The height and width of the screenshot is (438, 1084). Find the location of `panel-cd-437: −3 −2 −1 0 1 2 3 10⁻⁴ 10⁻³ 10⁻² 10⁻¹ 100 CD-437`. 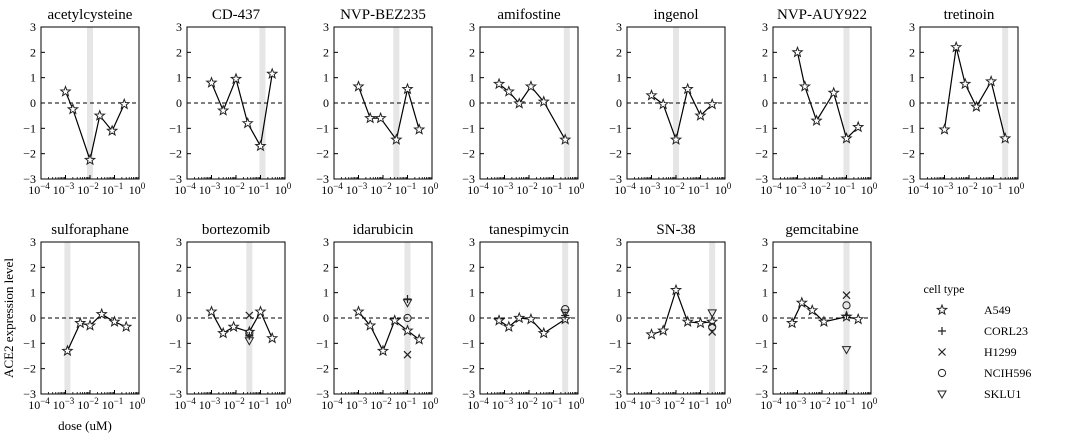

panel-cd-437: −3 −2 −1 0 1 2 3 10⁻⁴ 10⁻³ 10⁻² 10⁻¹ 100 CD-437 is located at coordinates (230, 102).